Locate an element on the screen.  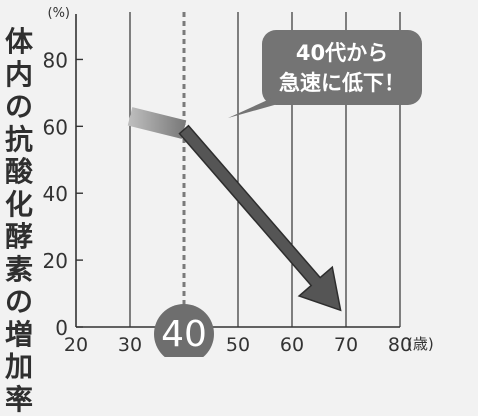
y-tick-label: 60 is located at coordinates (55, 127).